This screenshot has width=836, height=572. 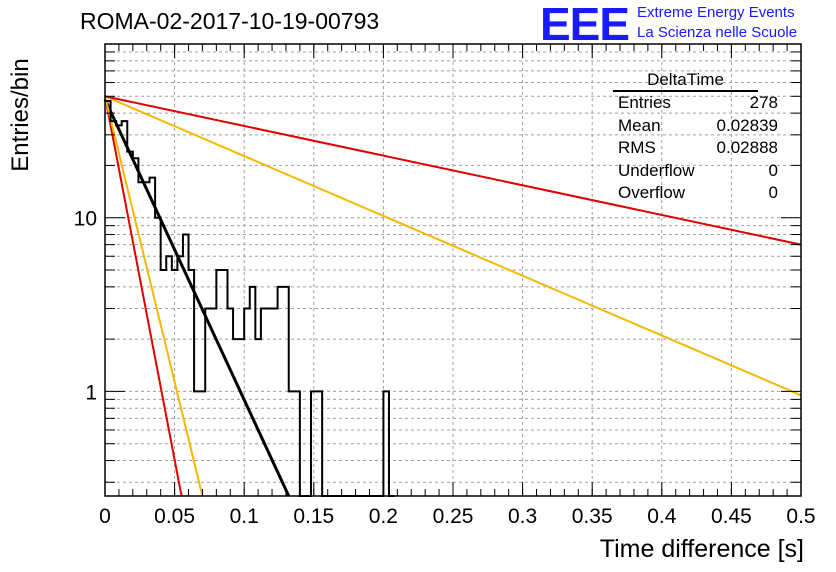 I want to click on stats-value: 0.02888, so click(x=747, y=147).